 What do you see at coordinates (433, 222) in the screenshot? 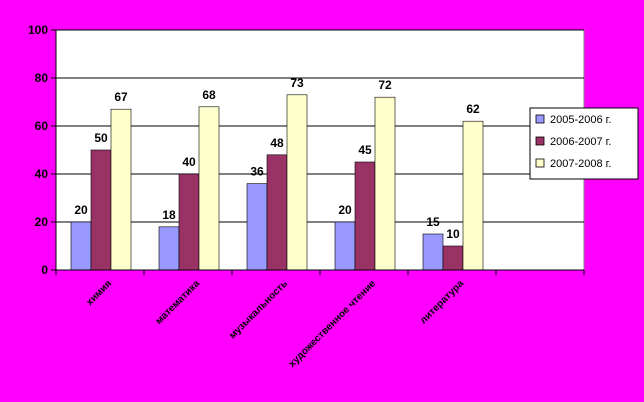
I see `data-label: 15` at bounding box center [433, 222].